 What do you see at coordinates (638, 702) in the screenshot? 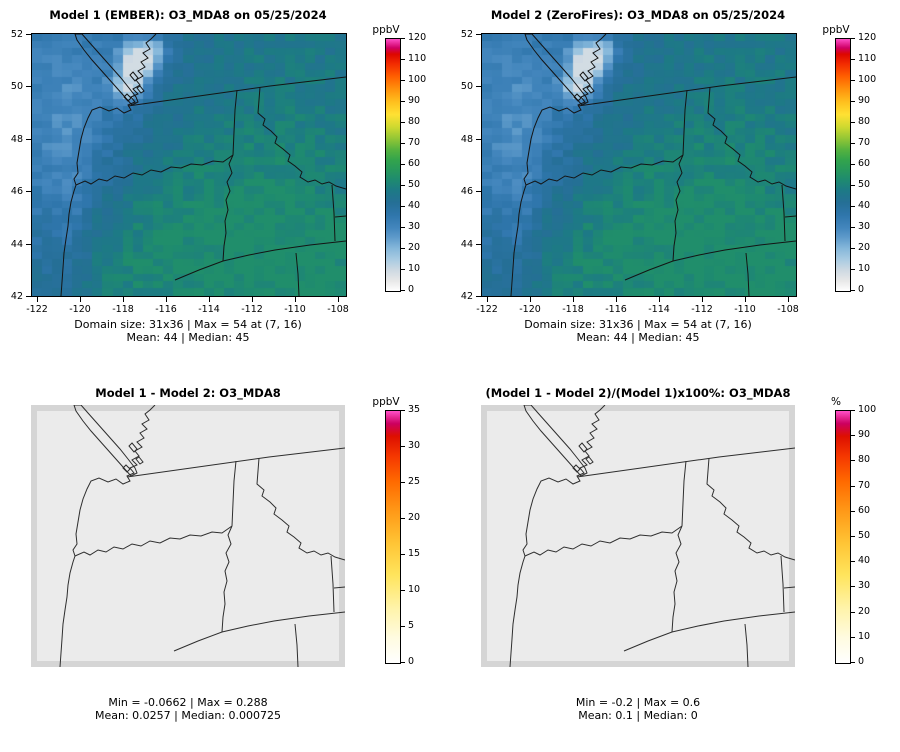
I see `stats-line-1: Min = -0.2 | Max = 0.6` at bounding box center [638, 702].